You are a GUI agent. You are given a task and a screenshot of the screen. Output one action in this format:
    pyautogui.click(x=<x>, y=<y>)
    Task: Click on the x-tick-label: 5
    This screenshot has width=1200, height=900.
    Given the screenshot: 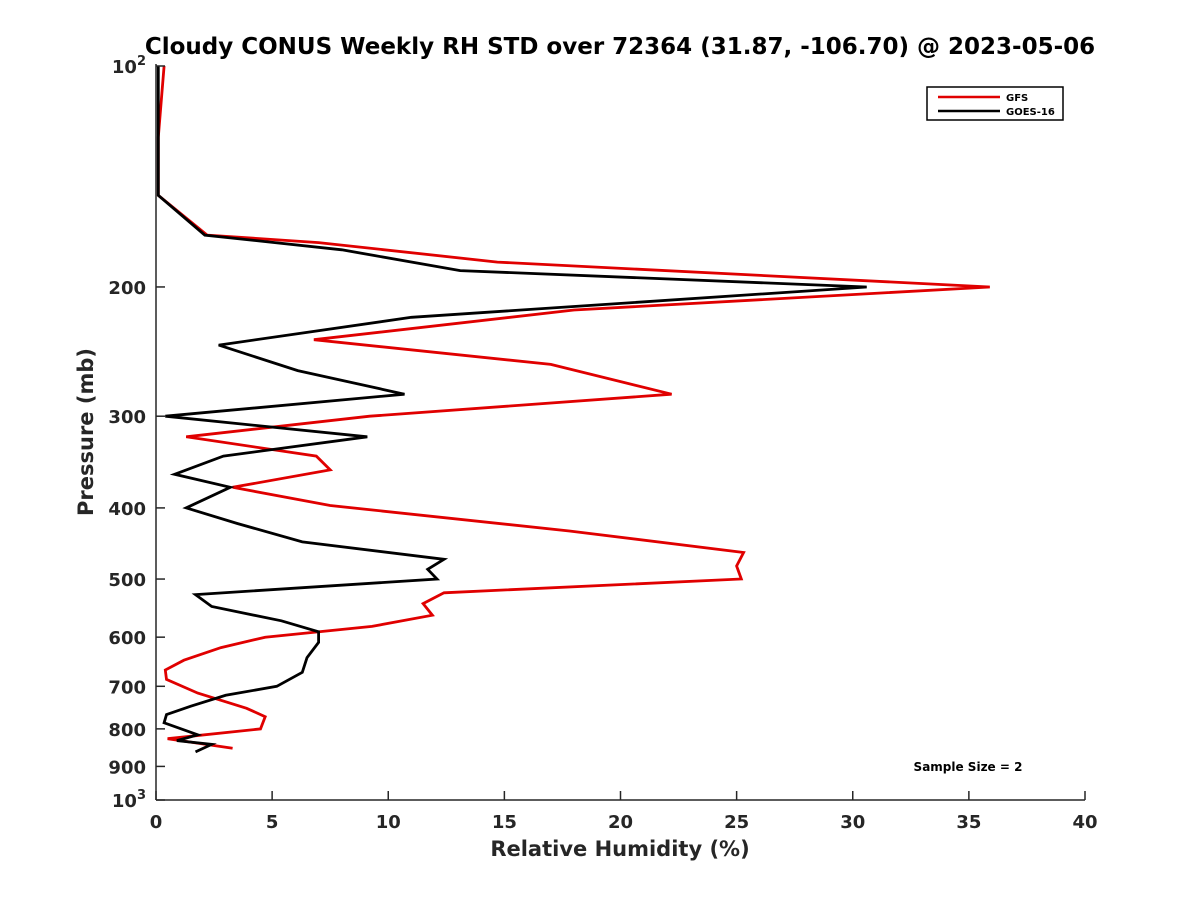 What is the action you would take?
    pyautogui.click(x=272, y=822)
    